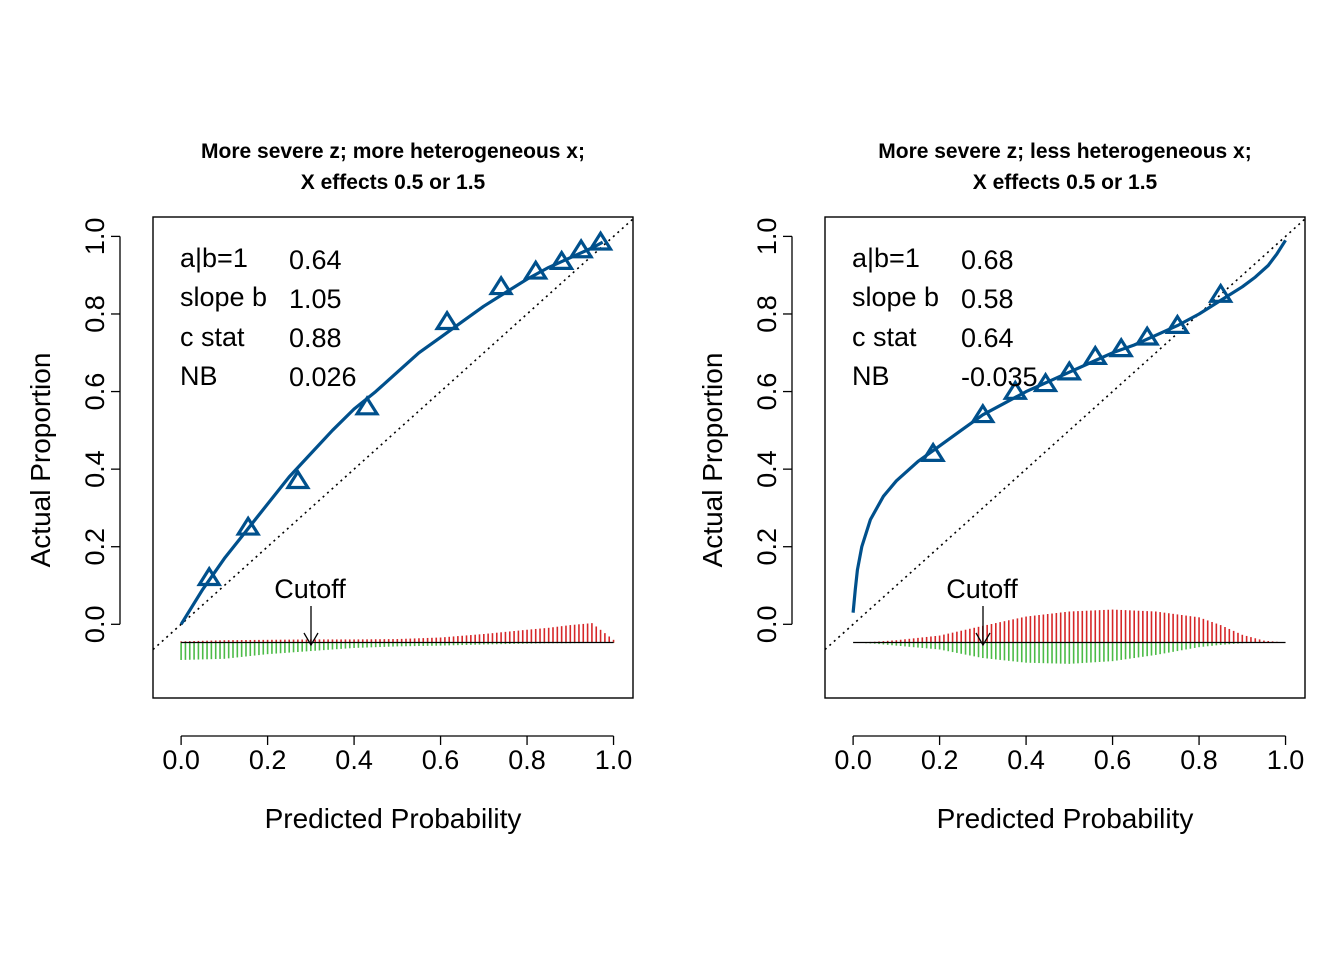  What do you see at coordinates (315, 338) in the screenshot?
I see `stat-value-cstat: 0.88` at bounding box center [315, 338].